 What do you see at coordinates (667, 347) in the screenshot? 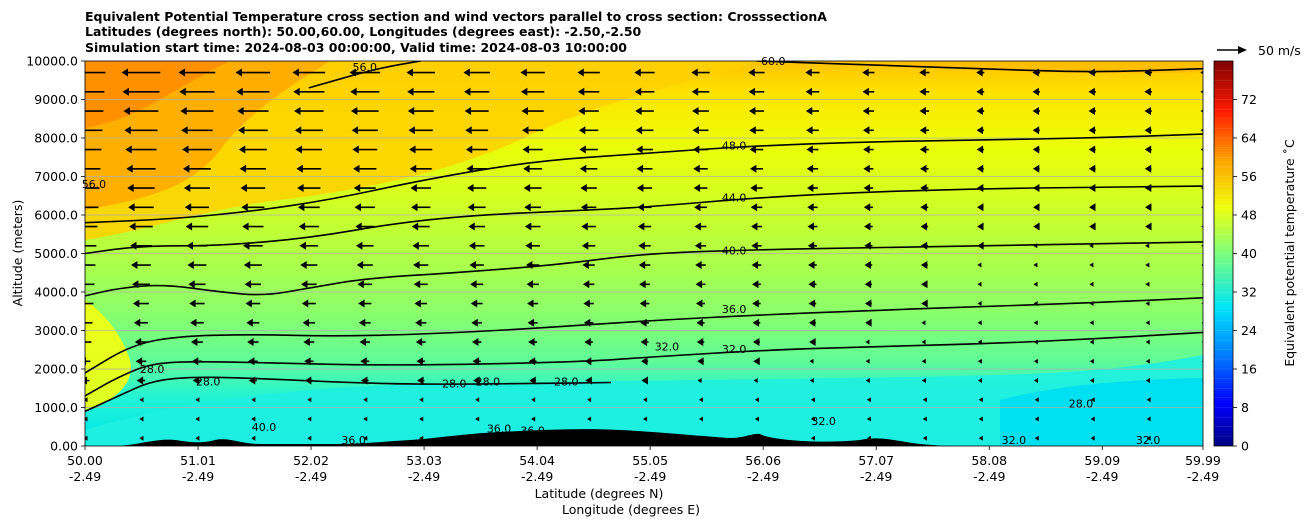
I see `contour-label-7: 32.0` at bounding box center [667, 347].